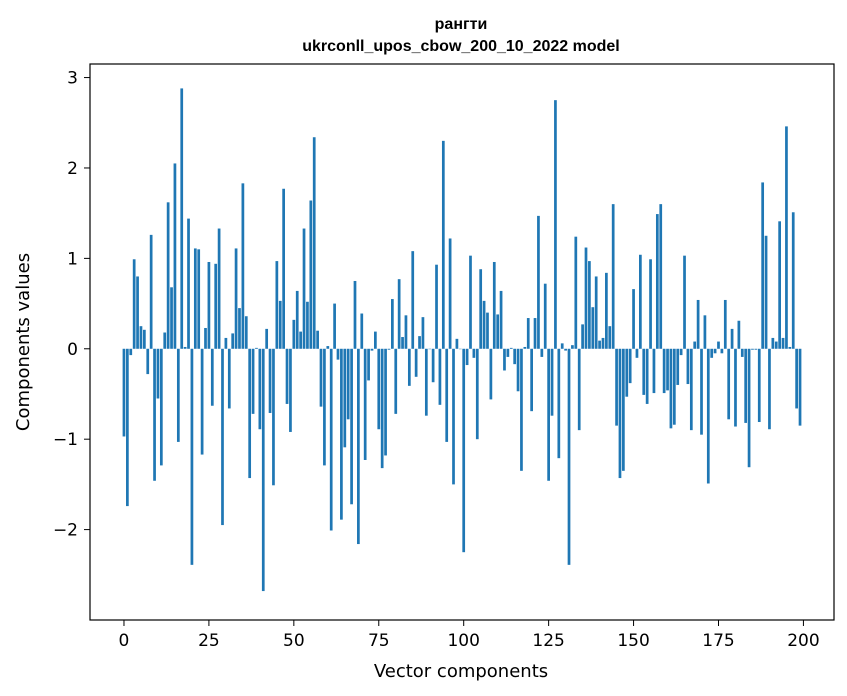 Image resolution: width=847 pixels, height=696 pixels. What do you see at coordinates (23, 342) in the screenshot?
I see `y-axis-label: Components values` at bounding box center [23, 342].